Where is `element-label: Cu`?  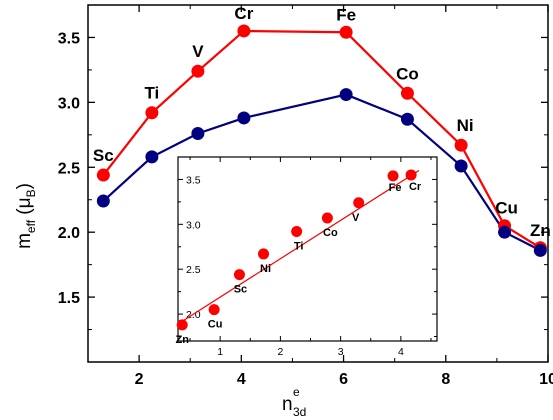
element-label: Cu is located at coordinates (506, 208).